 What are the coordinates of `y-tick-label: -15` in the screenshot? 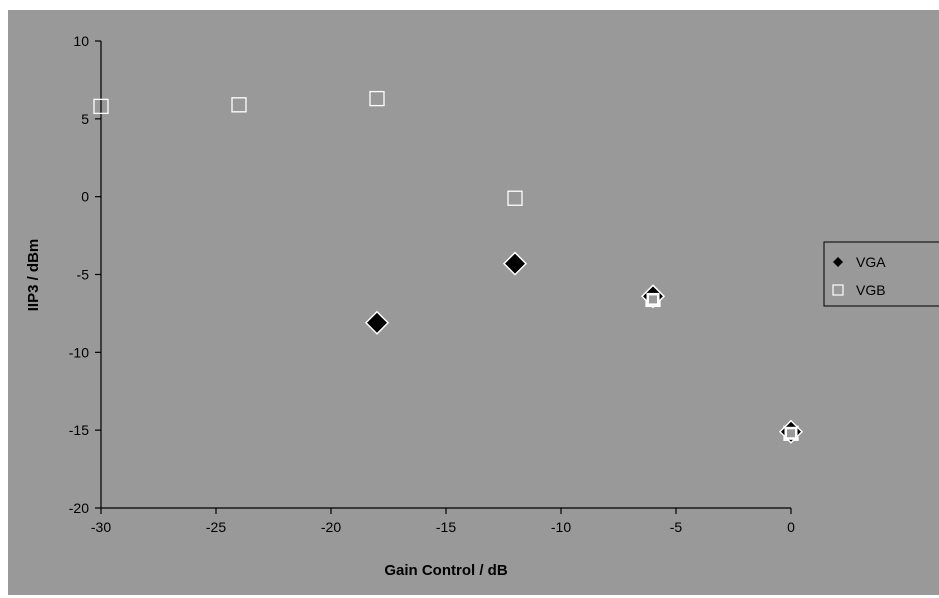 It's located at (79, 430).